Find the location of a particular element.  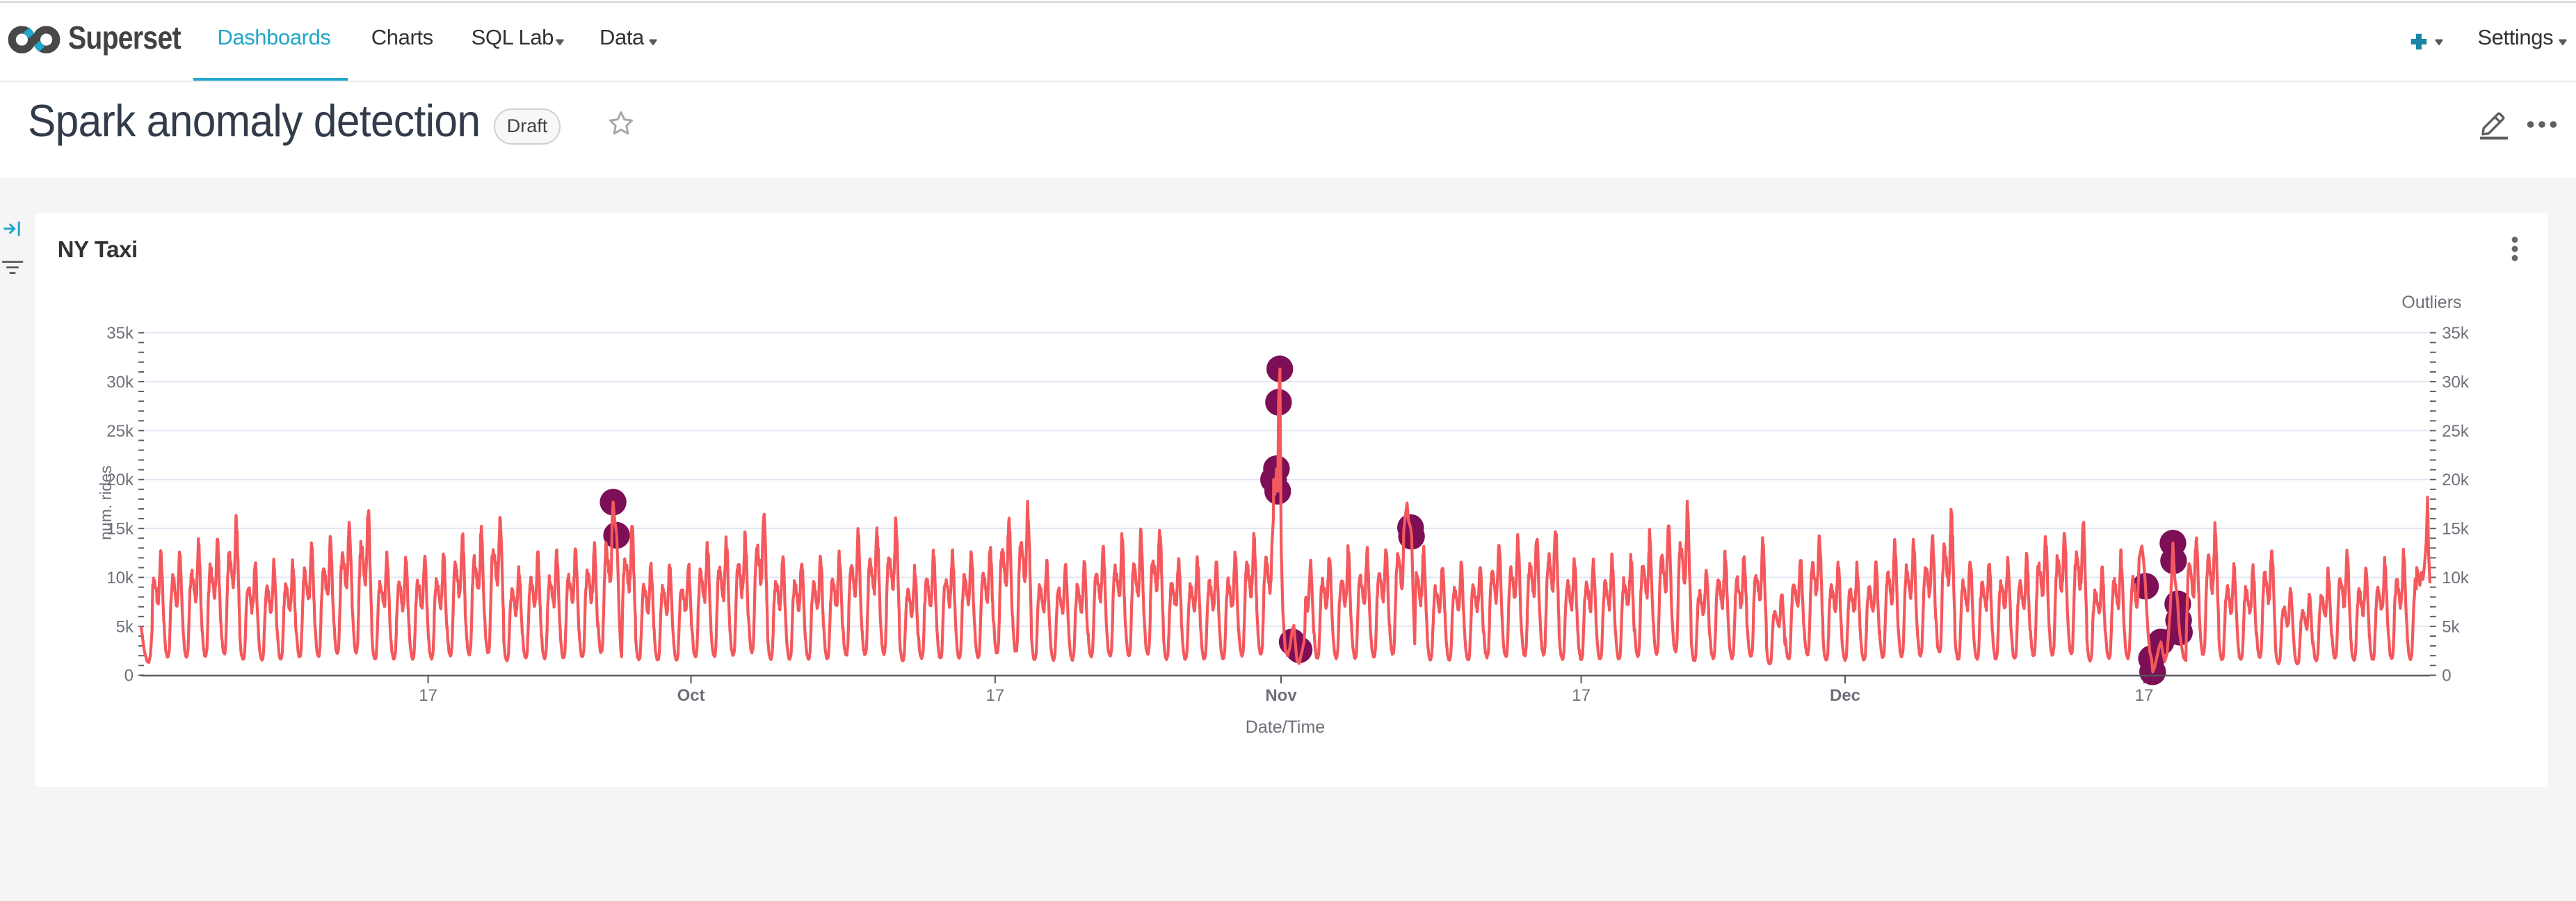

svg-text: Oct is located at coordinates (691, 695).